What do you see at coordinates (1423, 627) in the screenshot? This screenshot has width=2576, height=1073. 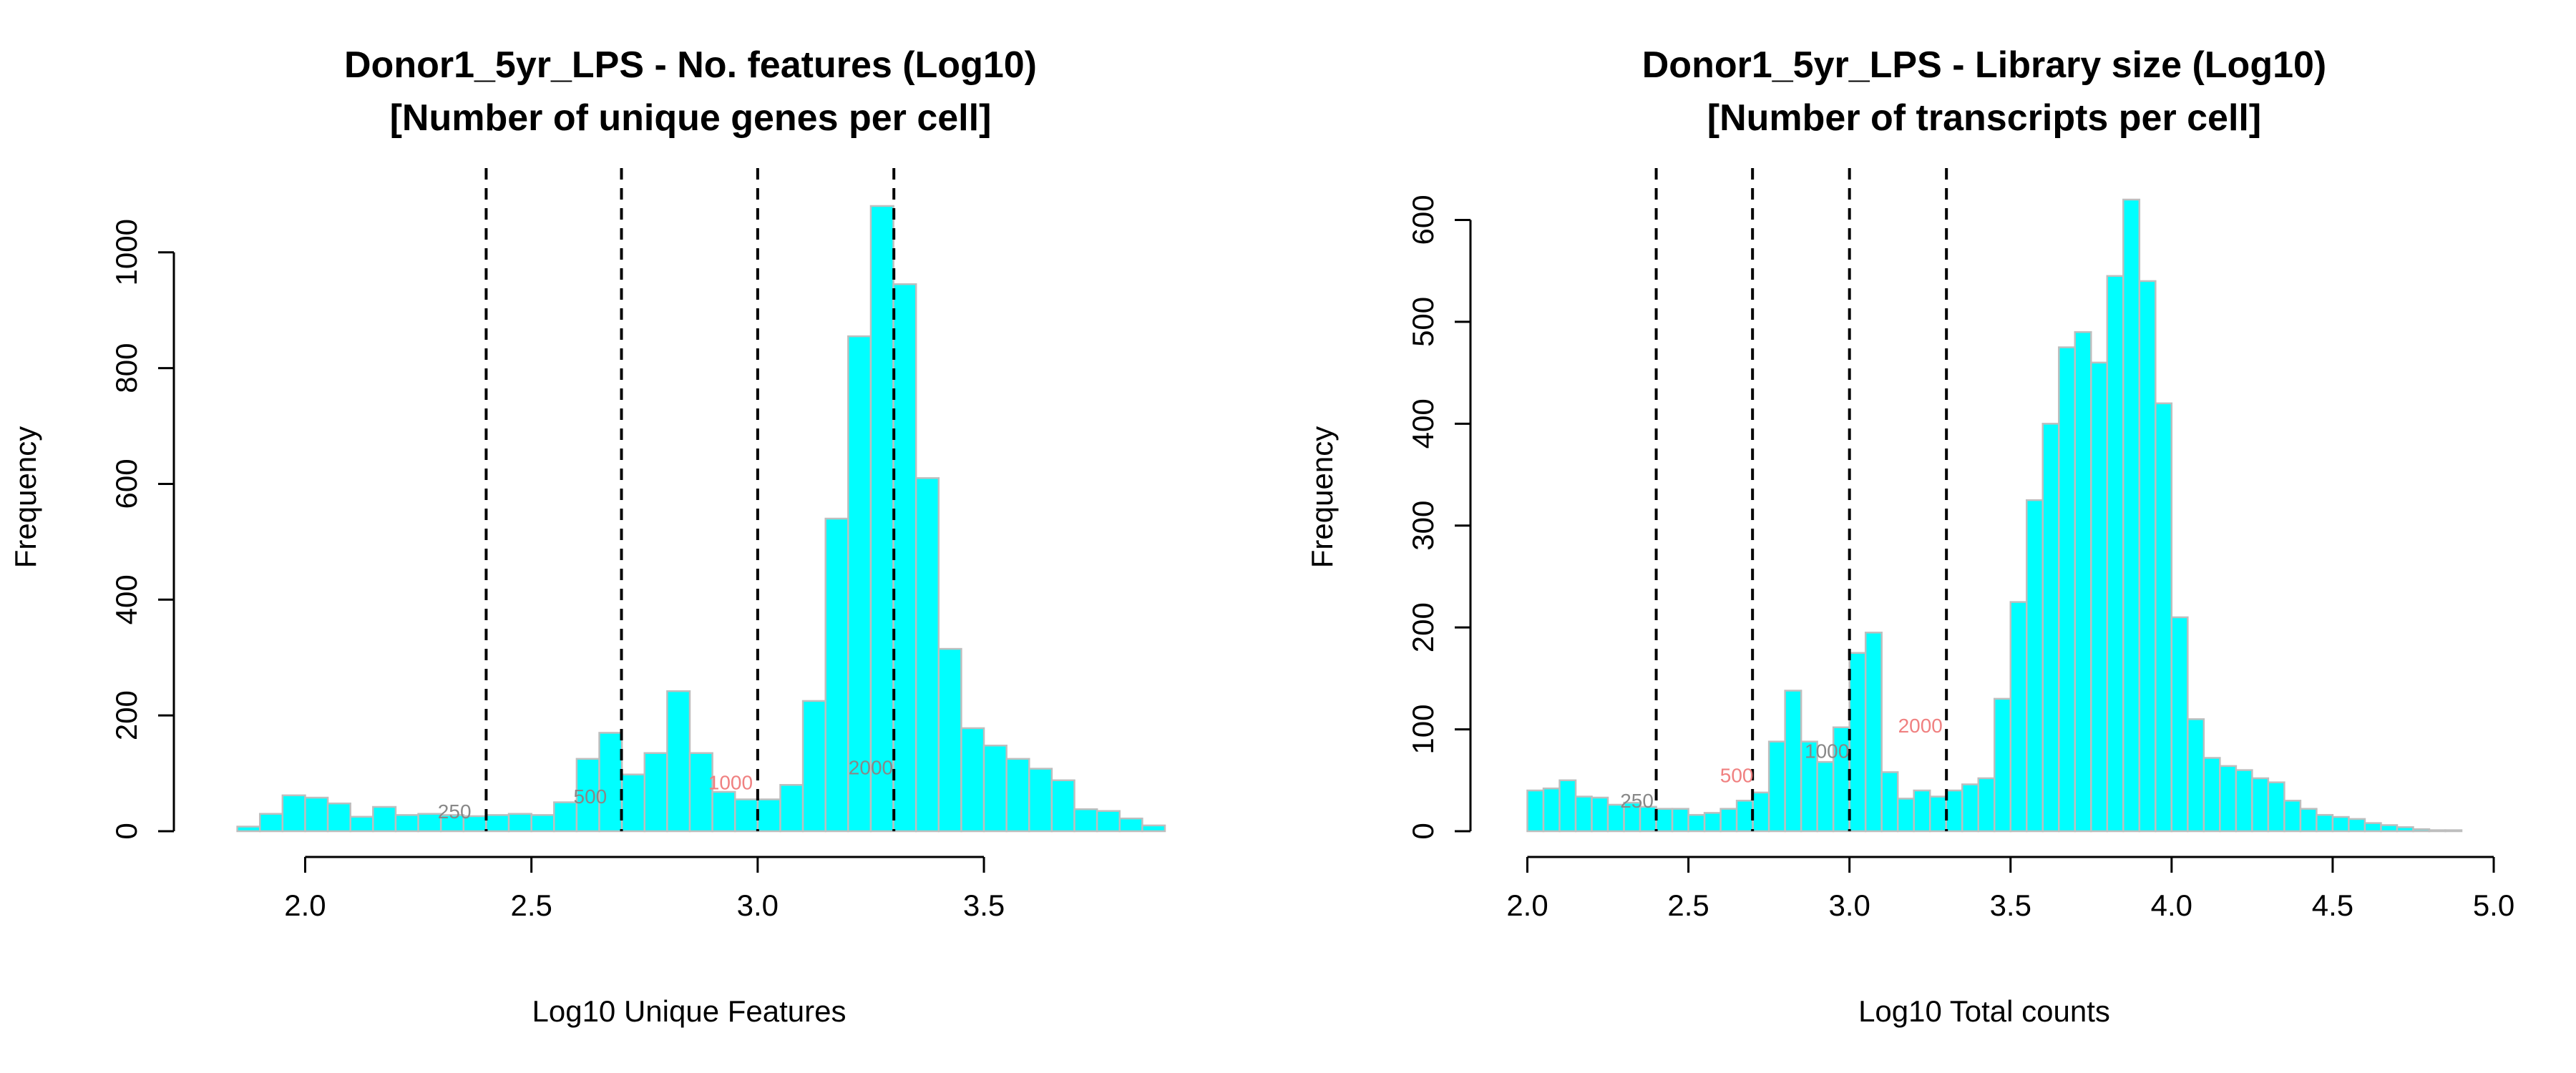 I see `library-y-tick-label-2: 200` at bounding box center [1423, 627].